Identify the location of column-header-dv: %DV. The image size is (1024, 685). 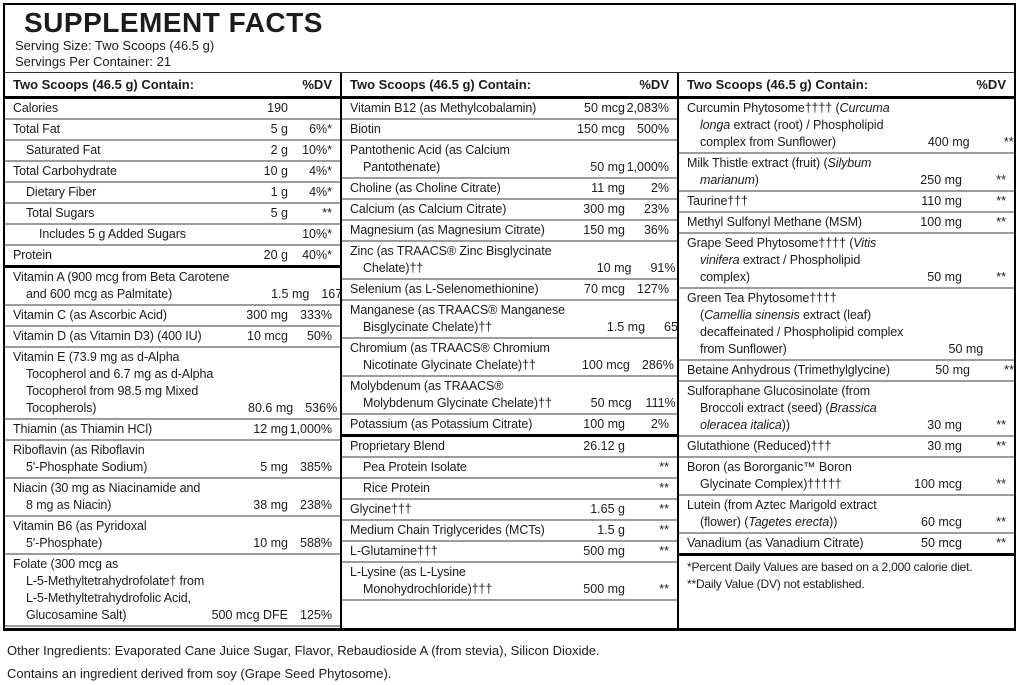
(654, 84).